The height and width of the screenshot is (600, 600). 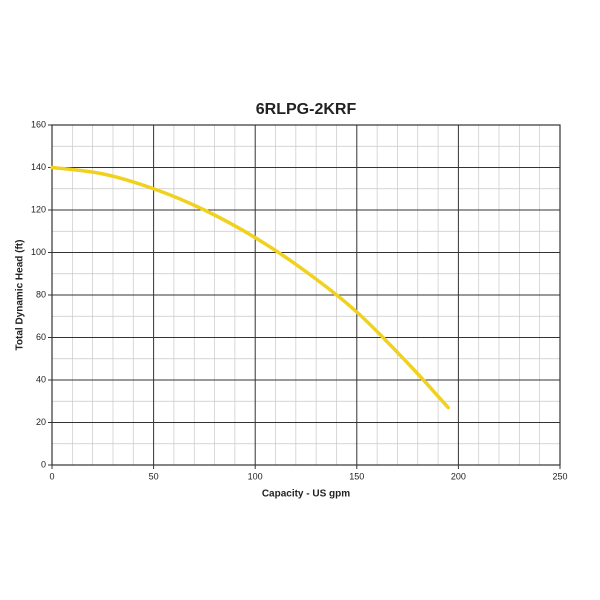 What do you see at coordinates (255, 476) in the screenshot?
I see `x-tick-label: 100` at bounding box center [255, 476].